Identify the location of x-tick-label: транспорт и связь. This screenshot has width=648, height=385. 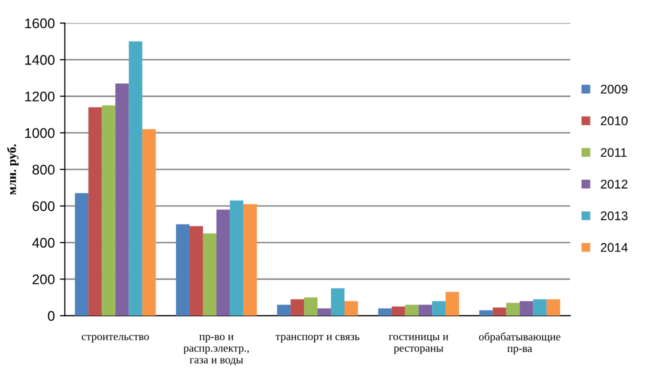
(318, 338).